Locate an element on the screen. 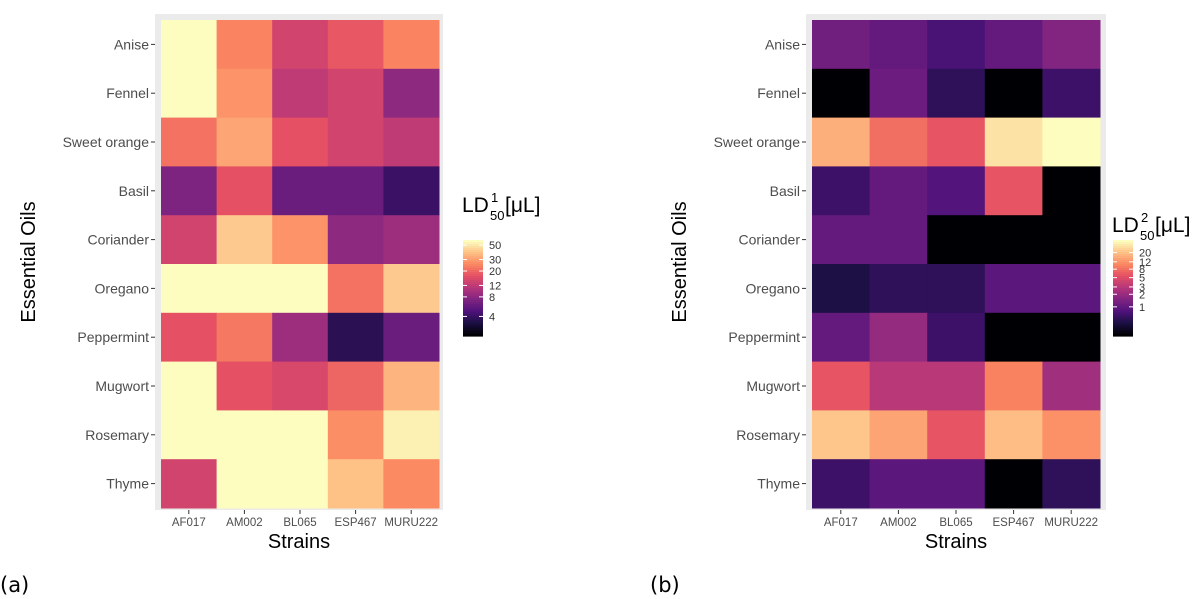  legend-title-main: LD is located at coordinates (1125, 225).